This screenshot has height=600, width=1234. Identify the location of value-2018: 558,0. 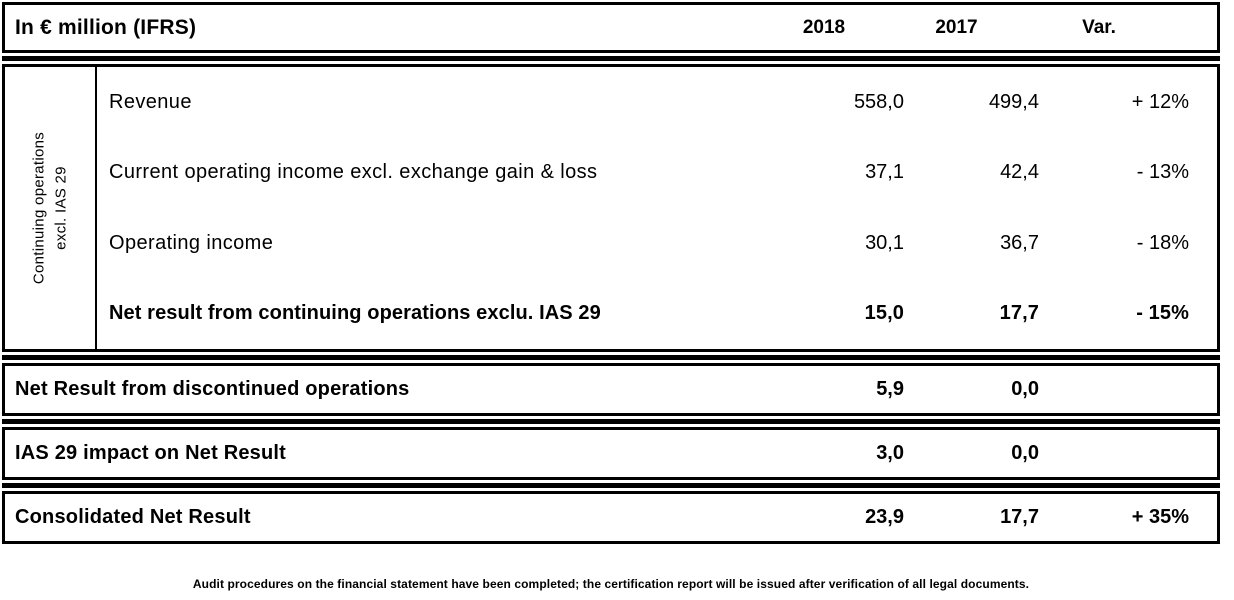
(878, 101).